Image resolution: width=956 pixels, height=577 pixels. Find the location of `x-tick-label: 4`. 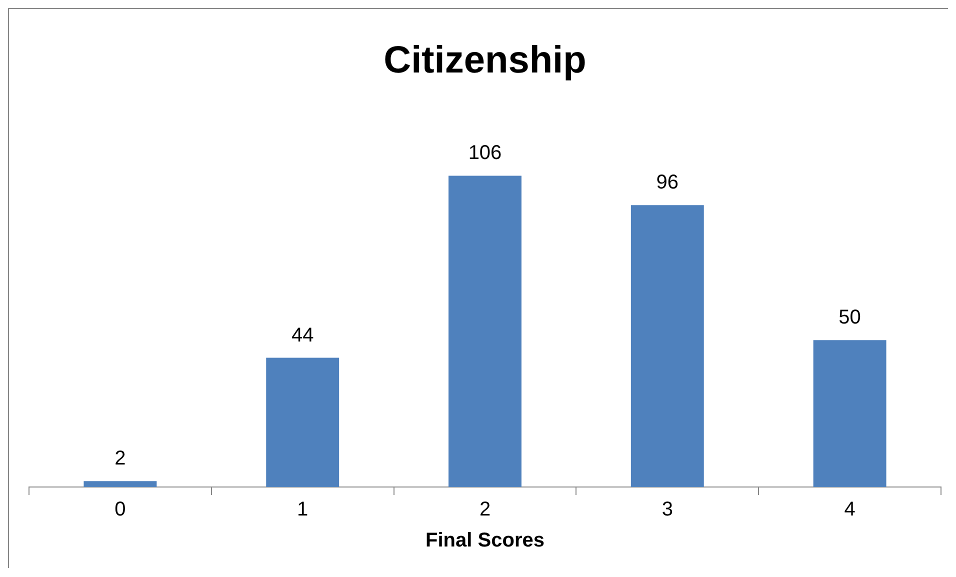

x-tick-label: 4 is located at coordinates (850, 509).